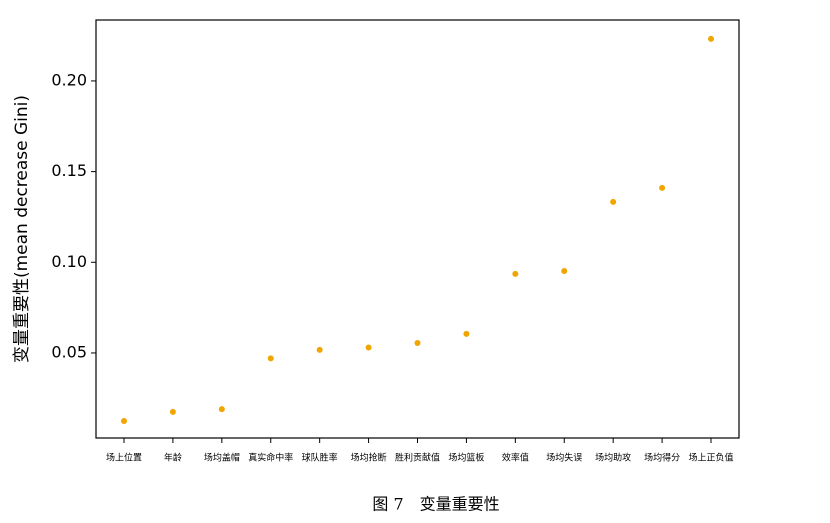 Image resolution: width=830 pixels, height=523 pixels. Describe the element at coordinates (173, 458) in the screenshot. I see `x-tick-label: 年龄` at that location.